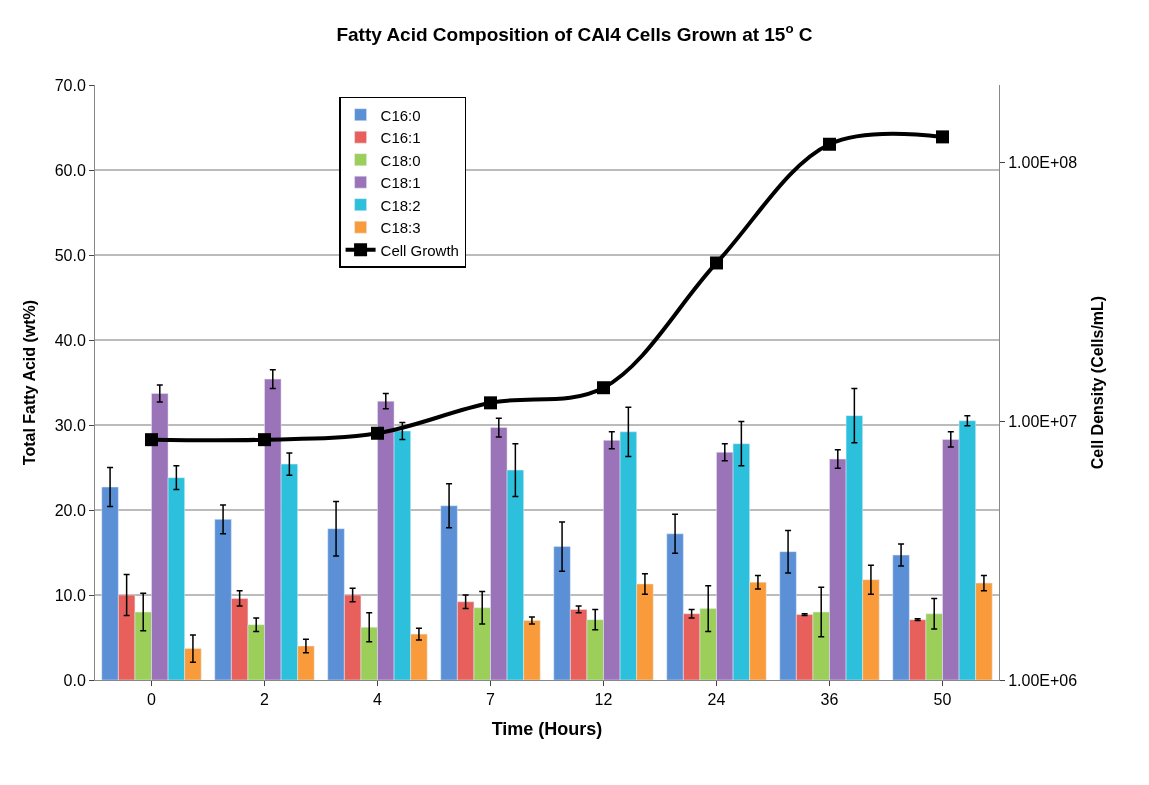 The height and width of the screenshot is (785, 1149). Describe the element at coordinates (400, 137) in the screenshot. I see `legend-label: C16:1` at that location.